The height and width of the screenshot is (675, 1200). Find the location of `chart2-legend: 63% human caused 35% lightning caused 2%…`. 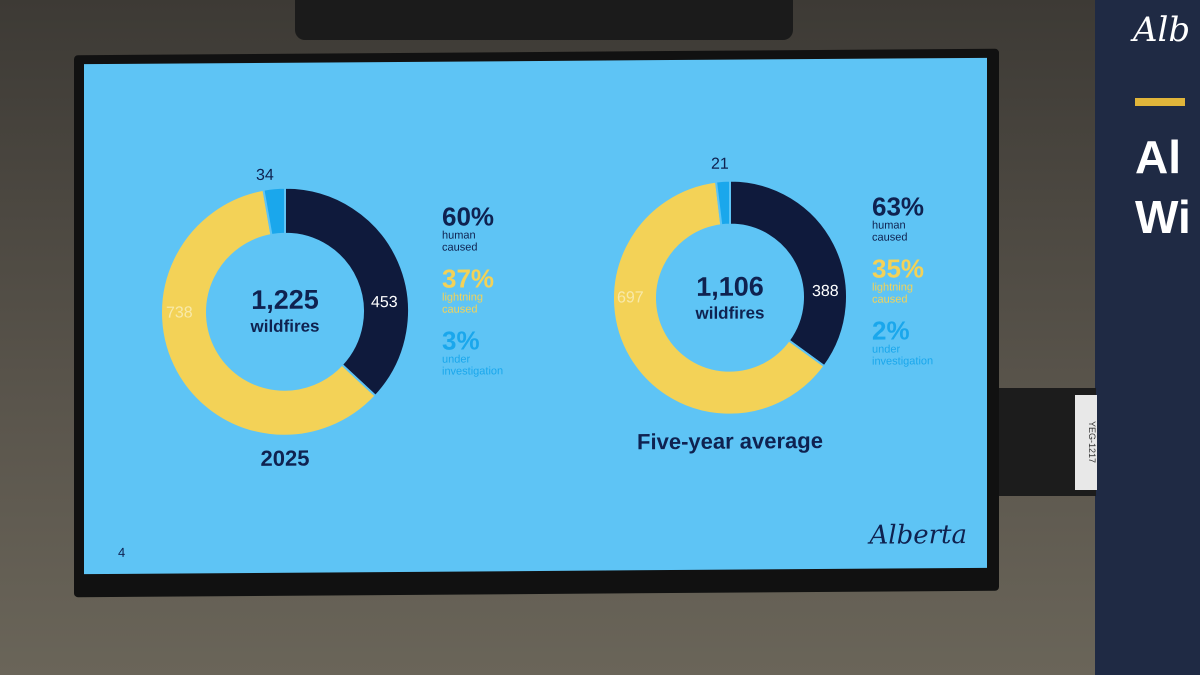

chart2-legend: 63% human caused 35% lightning caused 2%… is located at coordinates (907, 285).